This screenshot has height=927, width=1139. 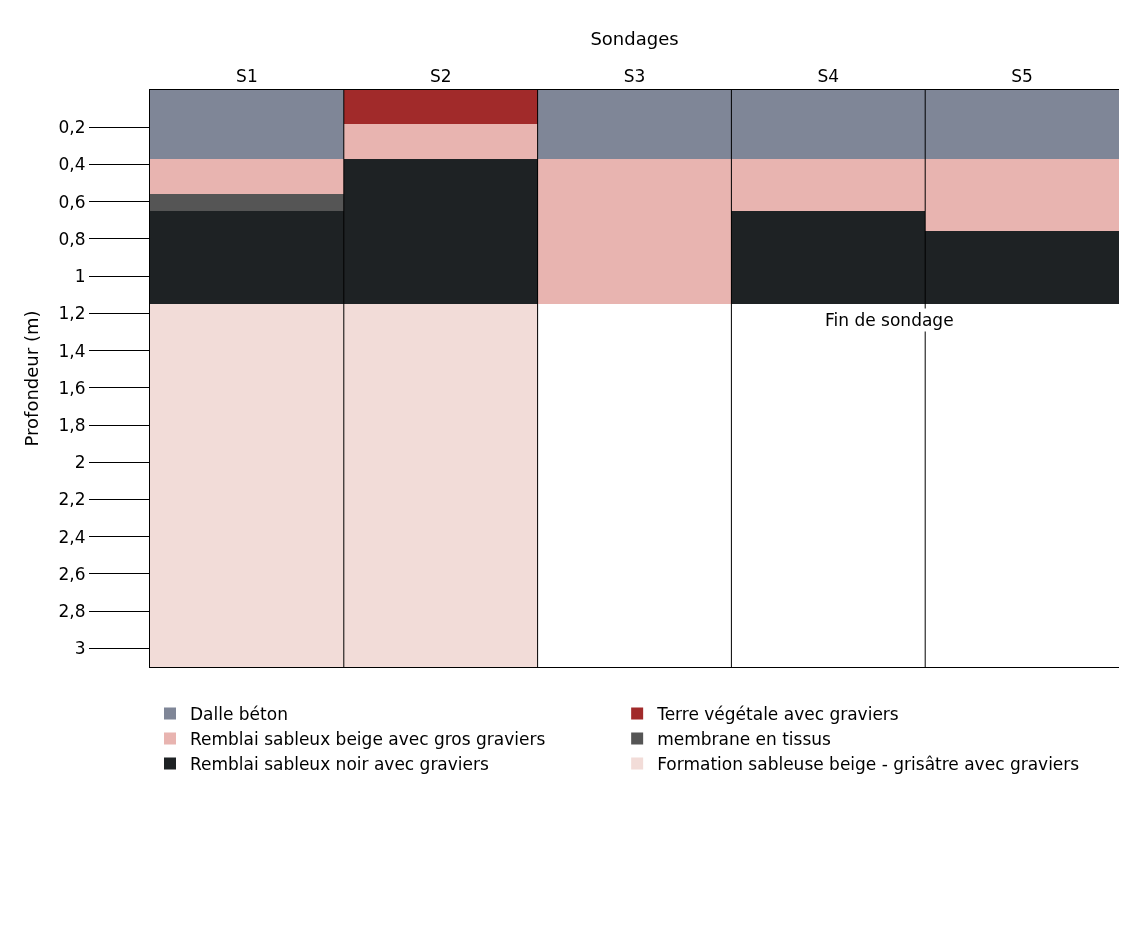 I want to click on legend-label: Formation sableuse beige - grisâtre avec graviers, so click(x=868, y=764).